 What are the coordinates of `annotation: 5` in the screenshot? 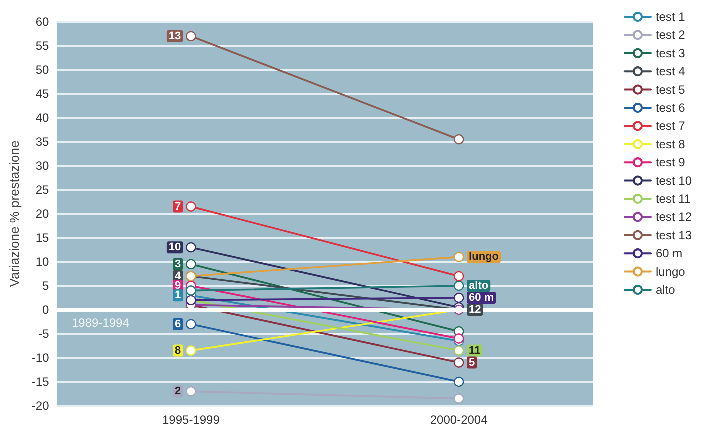 It's located at (472, 362).